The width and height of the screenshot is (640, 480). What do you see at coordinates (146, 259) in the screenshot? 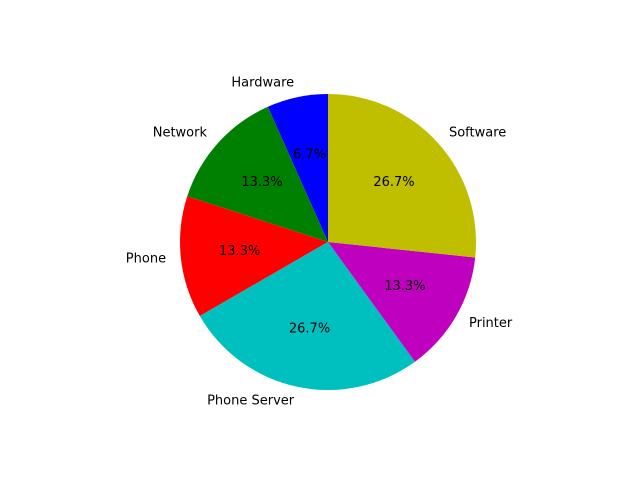
I see `slice-label-phone: Phone` at bounding box center [146, 259].